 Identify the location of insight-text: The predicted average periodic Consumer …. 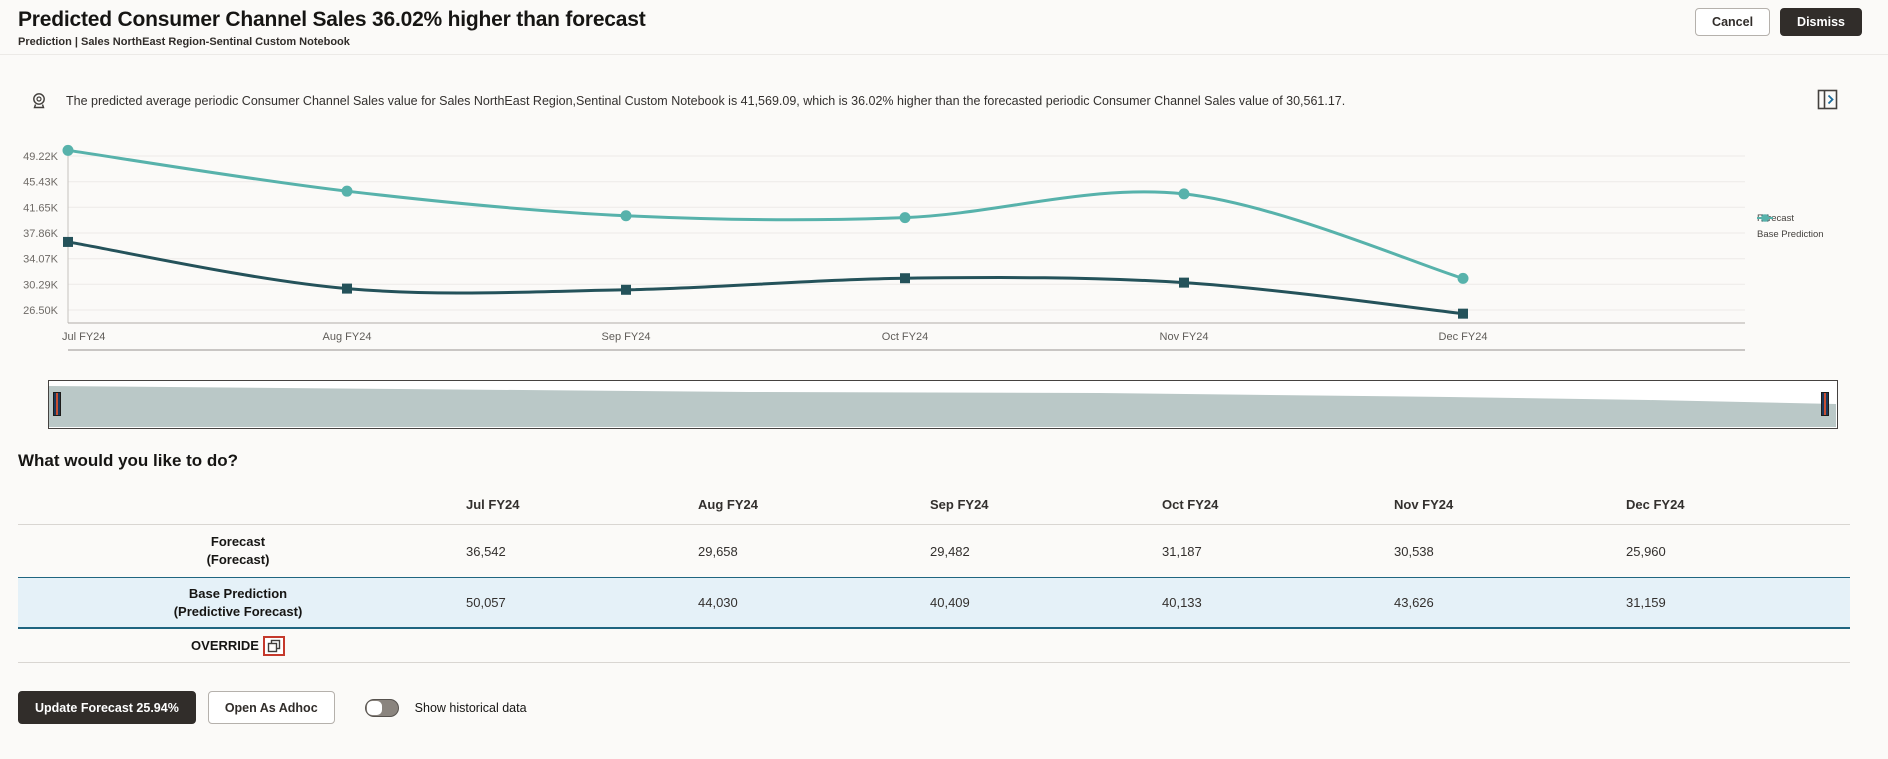
(706, 100).